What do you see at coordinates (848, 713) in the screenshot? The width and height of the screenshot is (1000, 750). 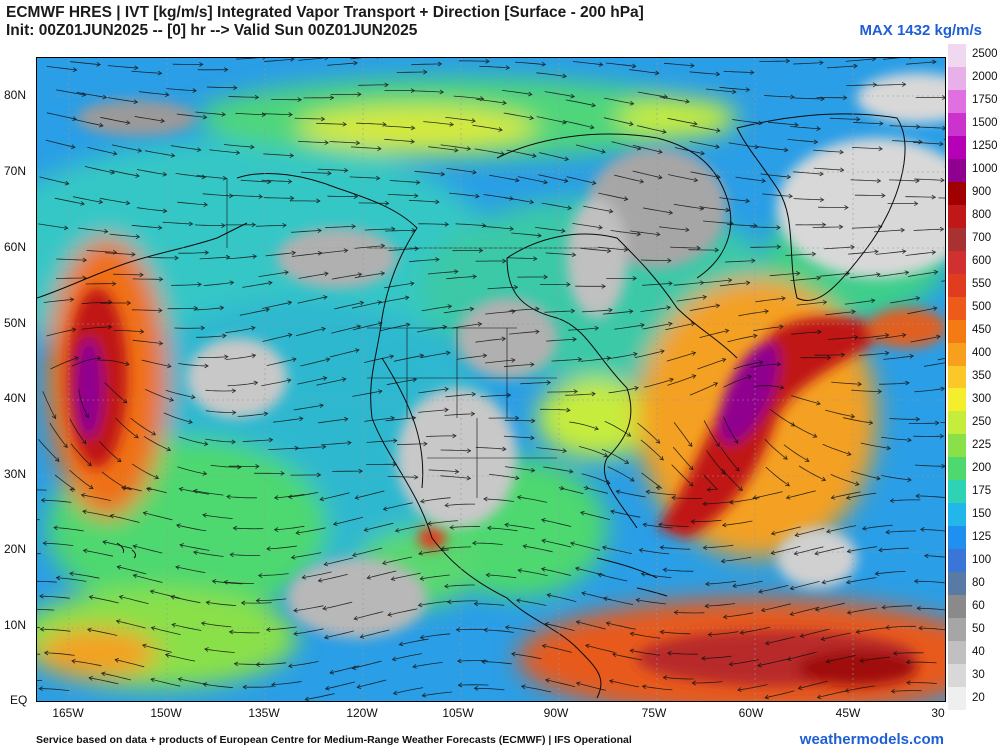 I see `lon-label-45w: 45W` at bounding box center [848, 713].